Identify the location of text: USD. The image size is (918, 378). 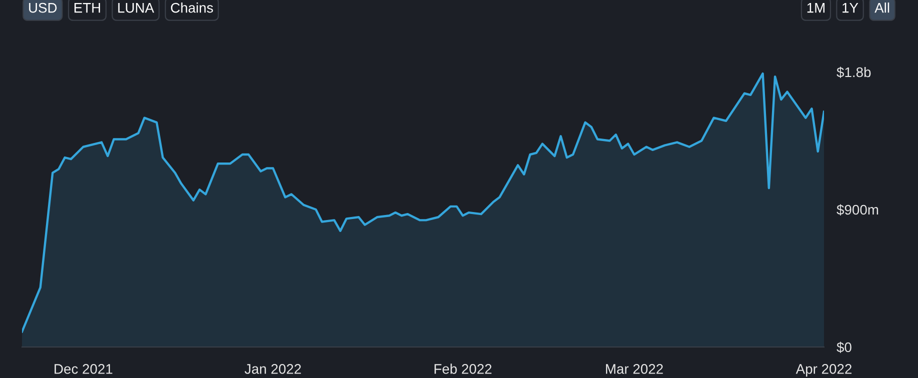
(43, 7).